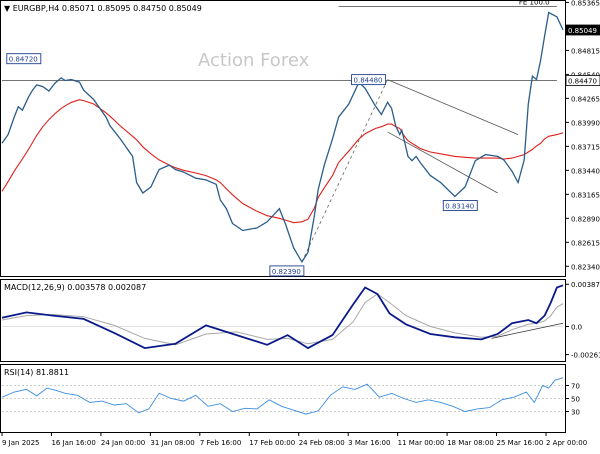 The image size is (600, 454). I want to click on price-axis-label: 0.83440, so click(585, 171).